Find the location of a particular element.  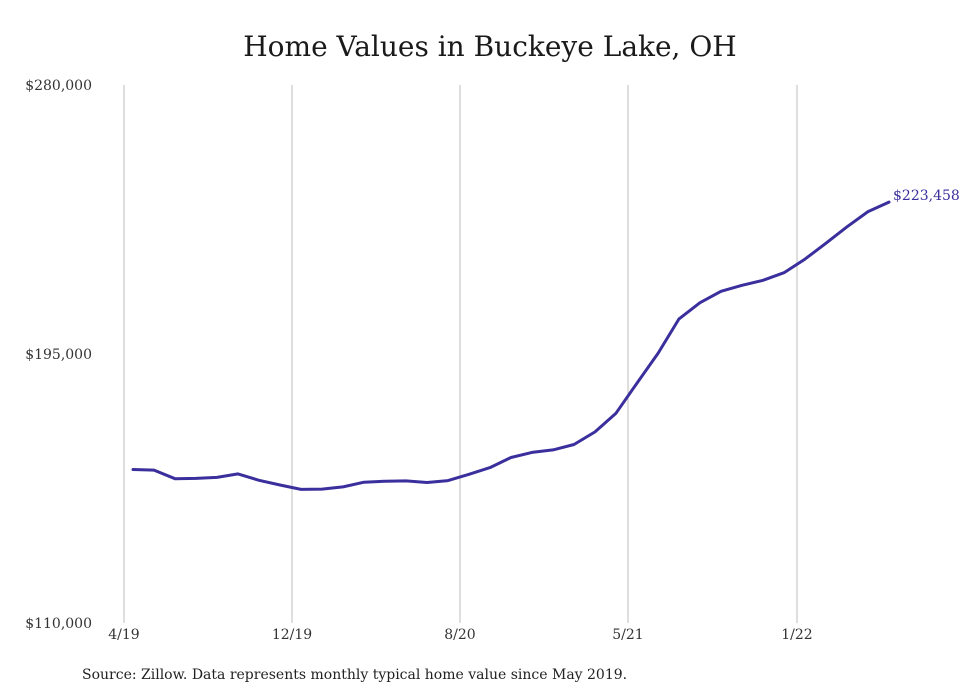

end-value-label: $223,458 is located at coordinates (926, 196).